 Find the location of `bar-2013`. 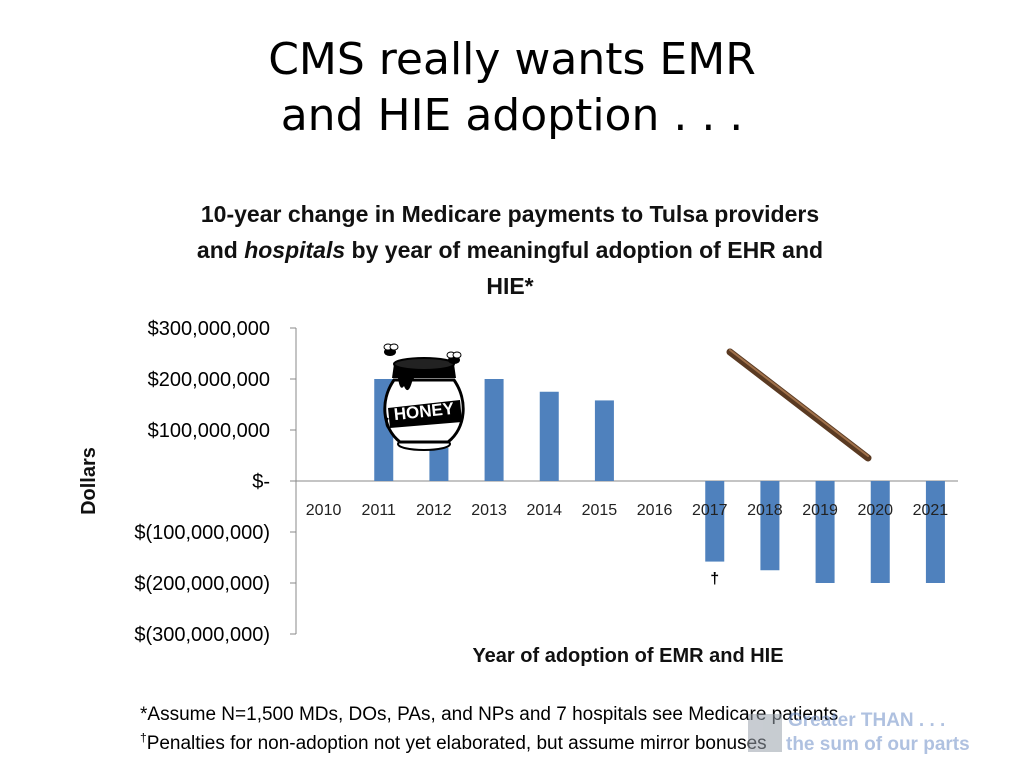

bar-2013 is located at coordinates (494, 430).